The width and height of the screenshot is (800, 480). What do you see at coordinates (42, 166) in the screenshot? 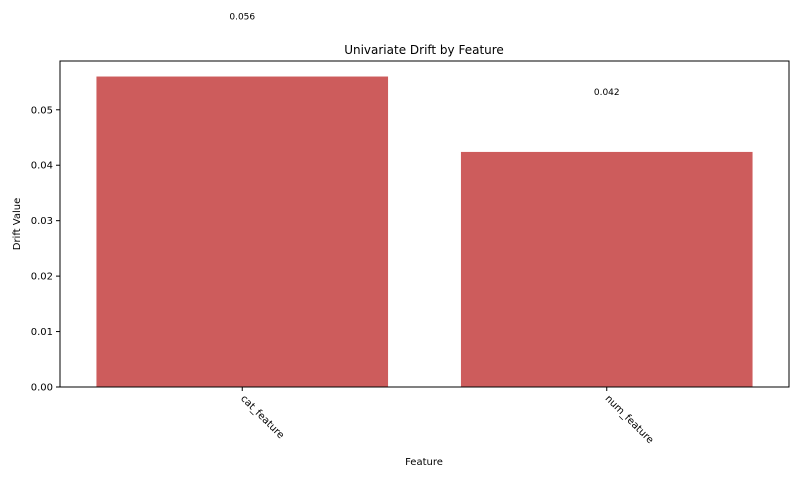
I see `y-tick-label: 0.04` at bounding box center [42, 166].